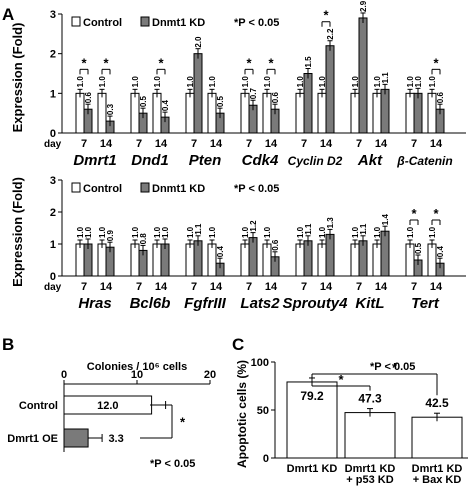  Describe the element at coordinates (370, 399) in the screenshot. I see `bar-value-label: 47.3` at that location.